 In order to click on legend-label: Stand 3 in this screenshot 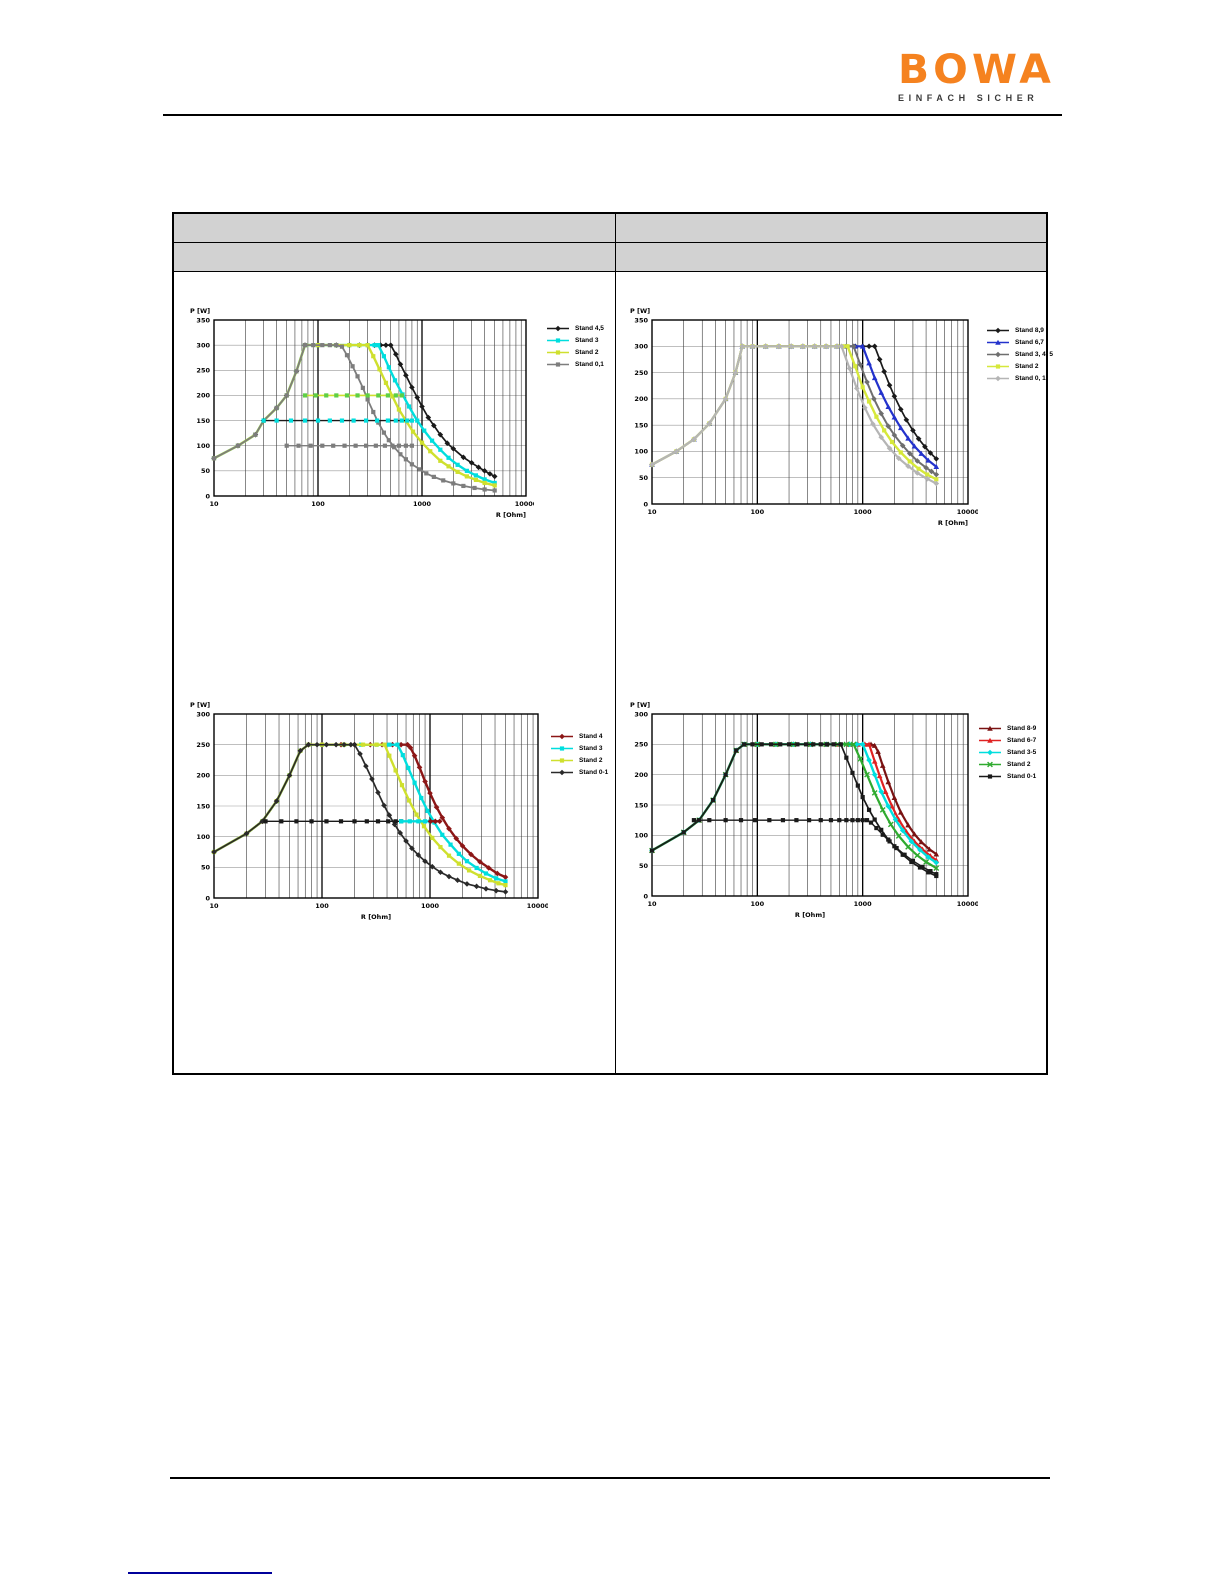, I will do `click(587, 340)`.